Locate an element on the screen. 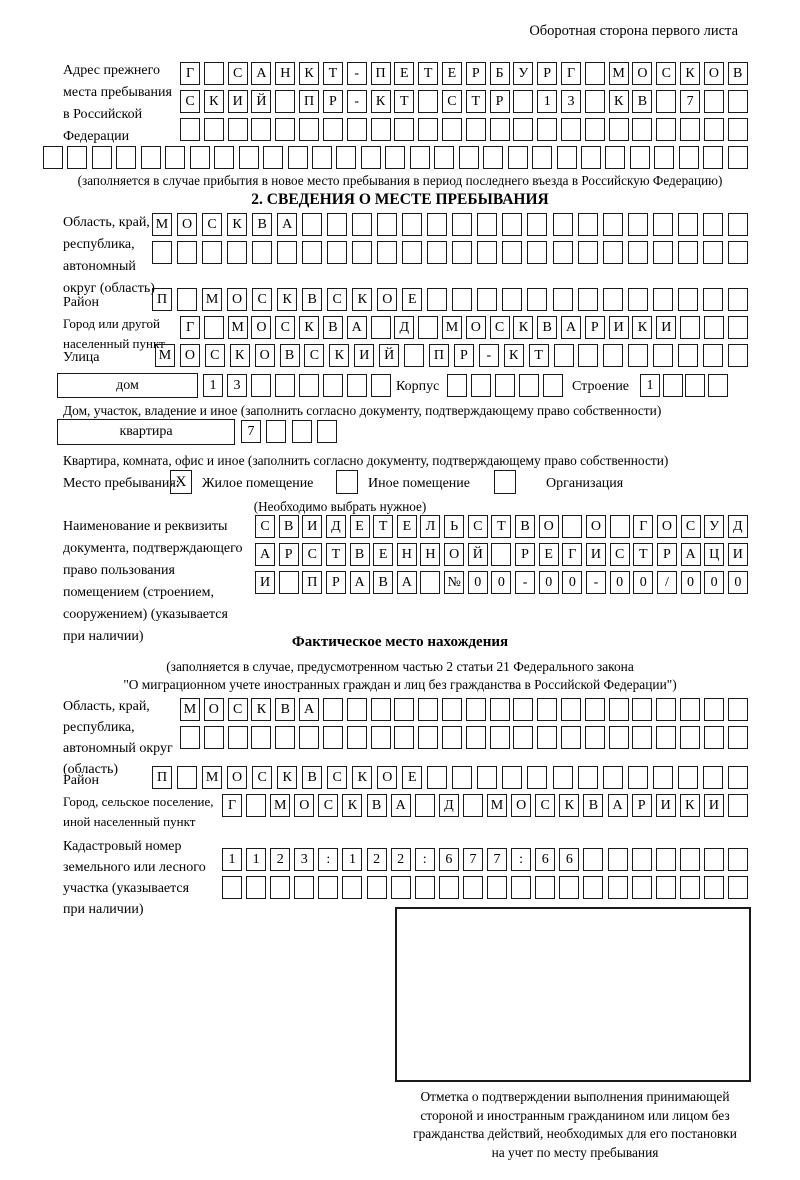 The height and width of the screenshot is (1180, 800). grid-cell: 3 is located at coordinates (571, 101).